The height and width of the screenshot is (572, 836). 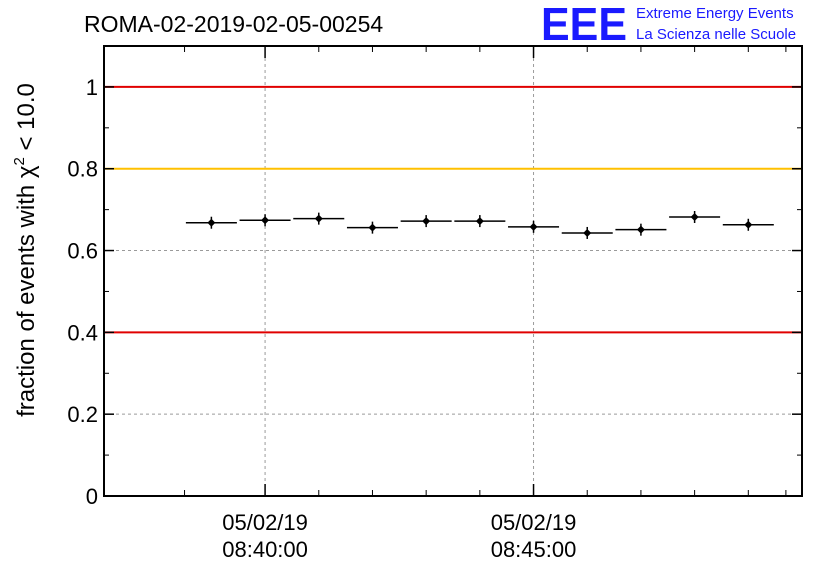 I want to click on eee-logo-line2: La Scienza nelle Scuole, so click(x=716, y=34).